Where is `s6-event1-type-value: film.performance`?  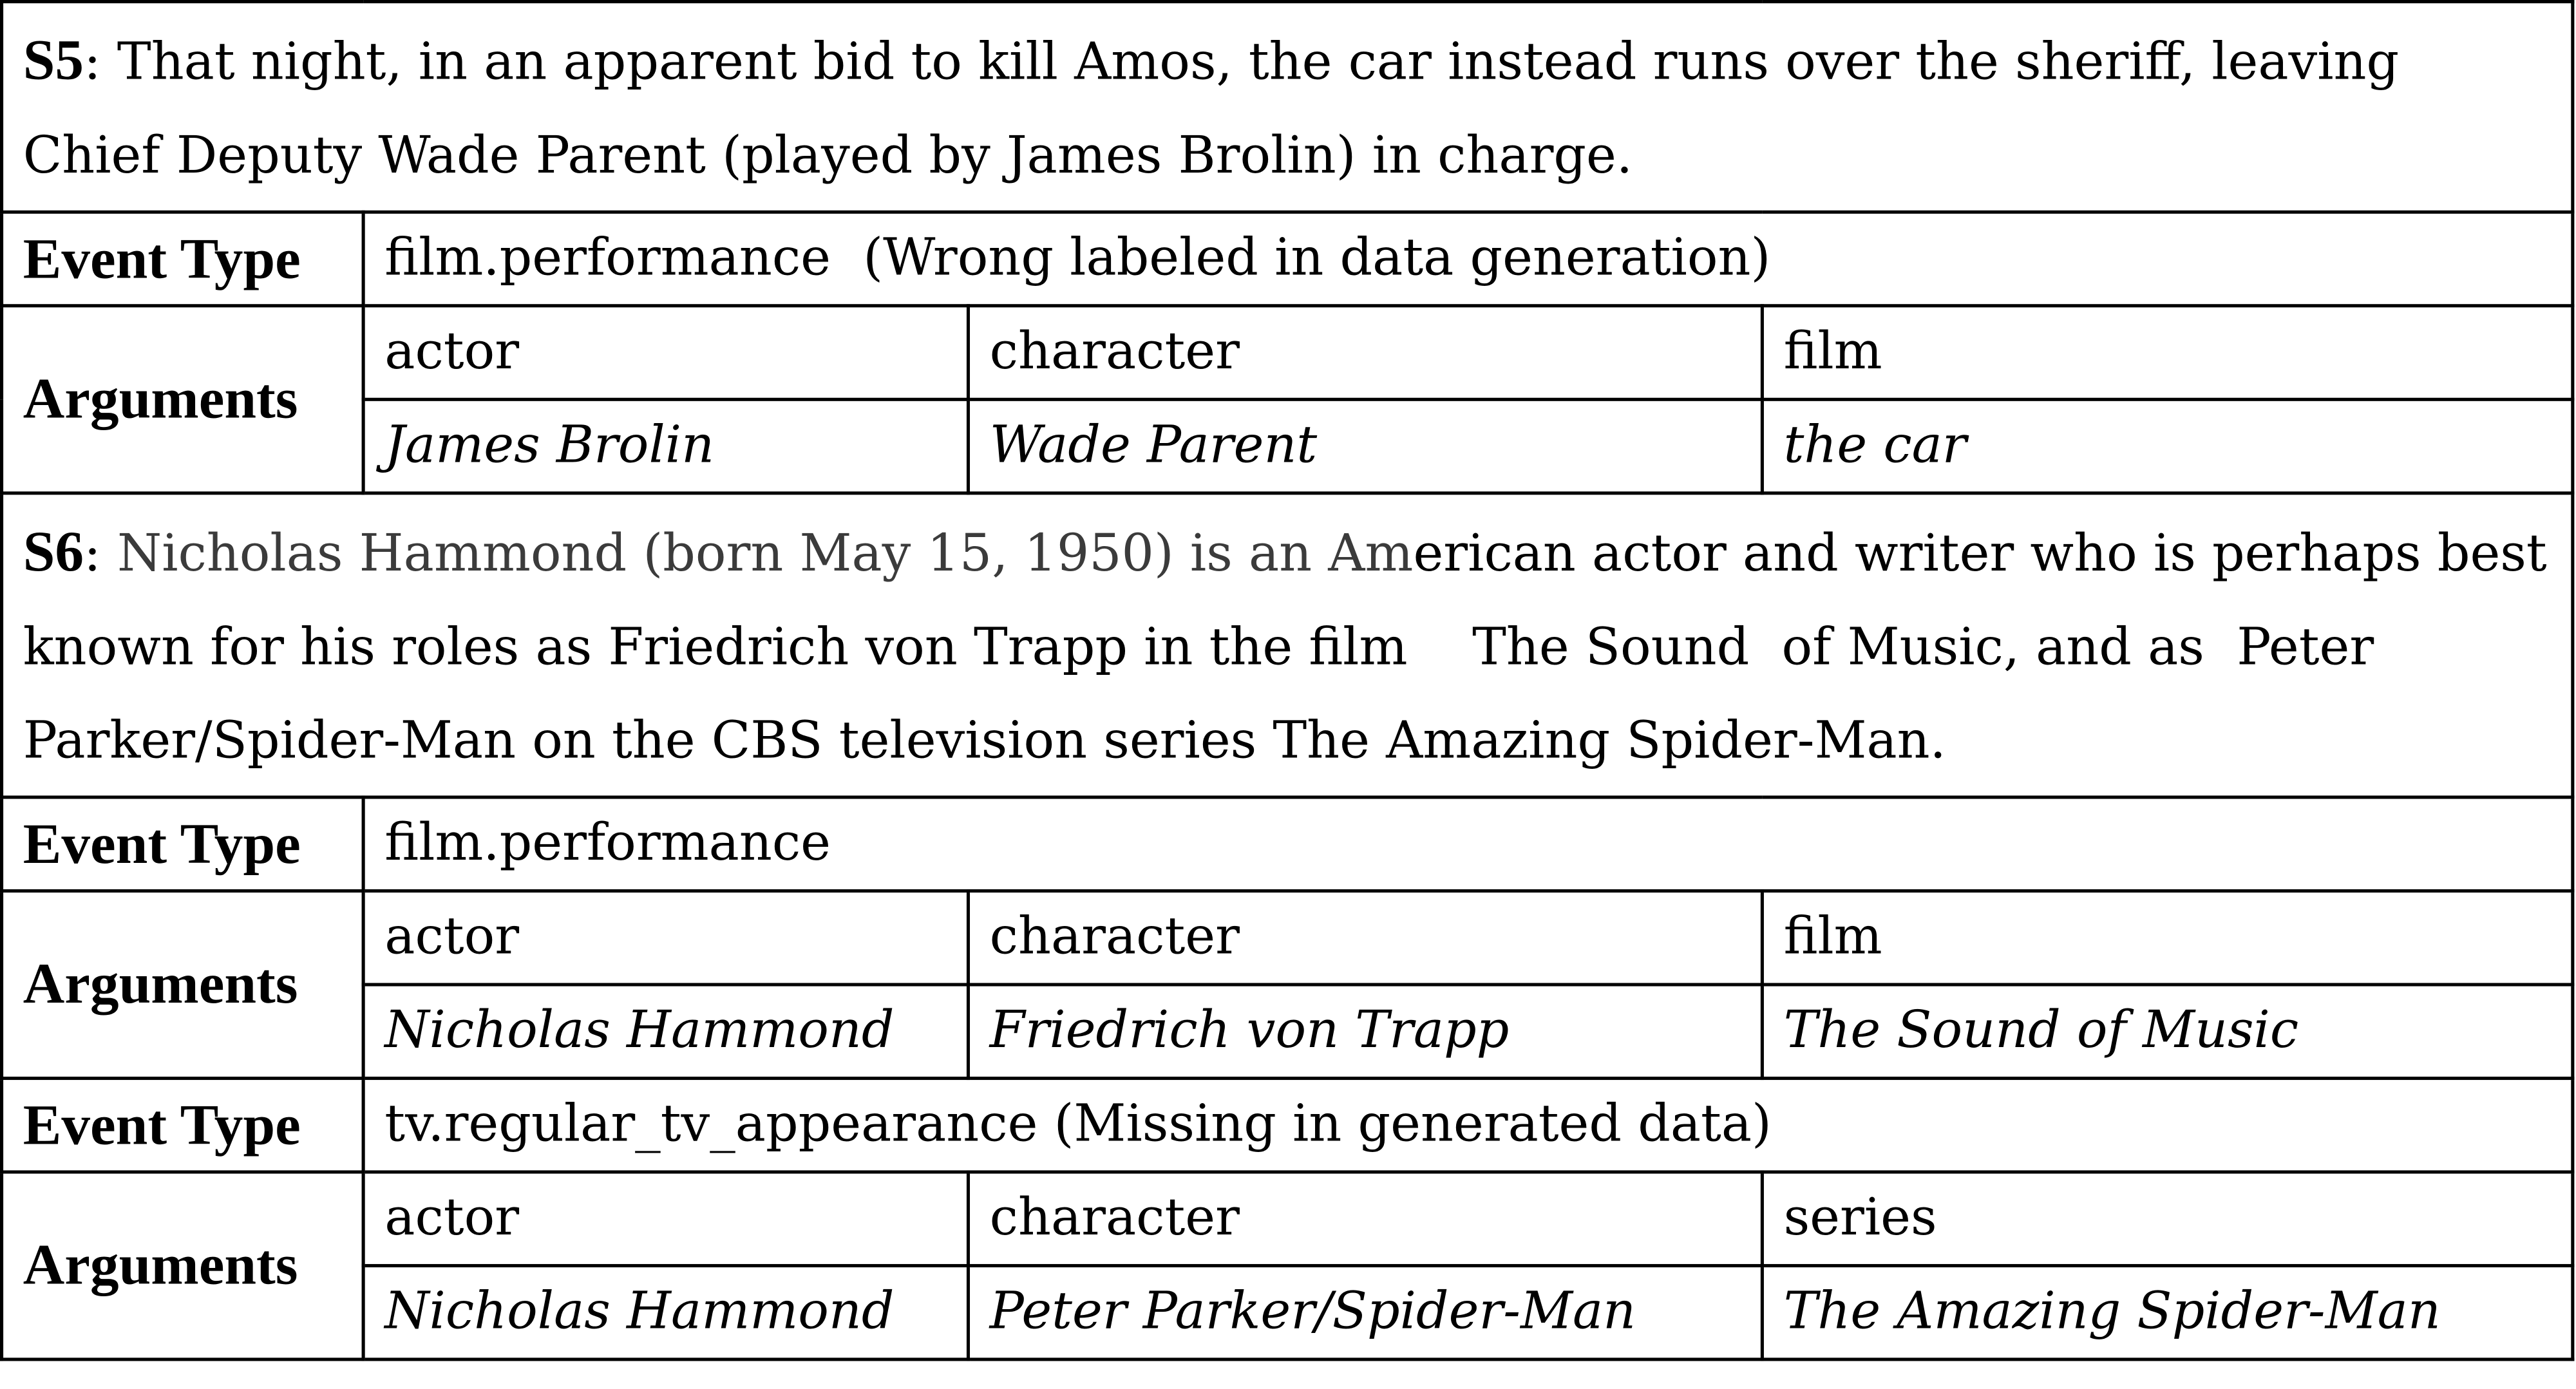
s6-event1-type-value: film.performance is located at coordinates (1468, 844).